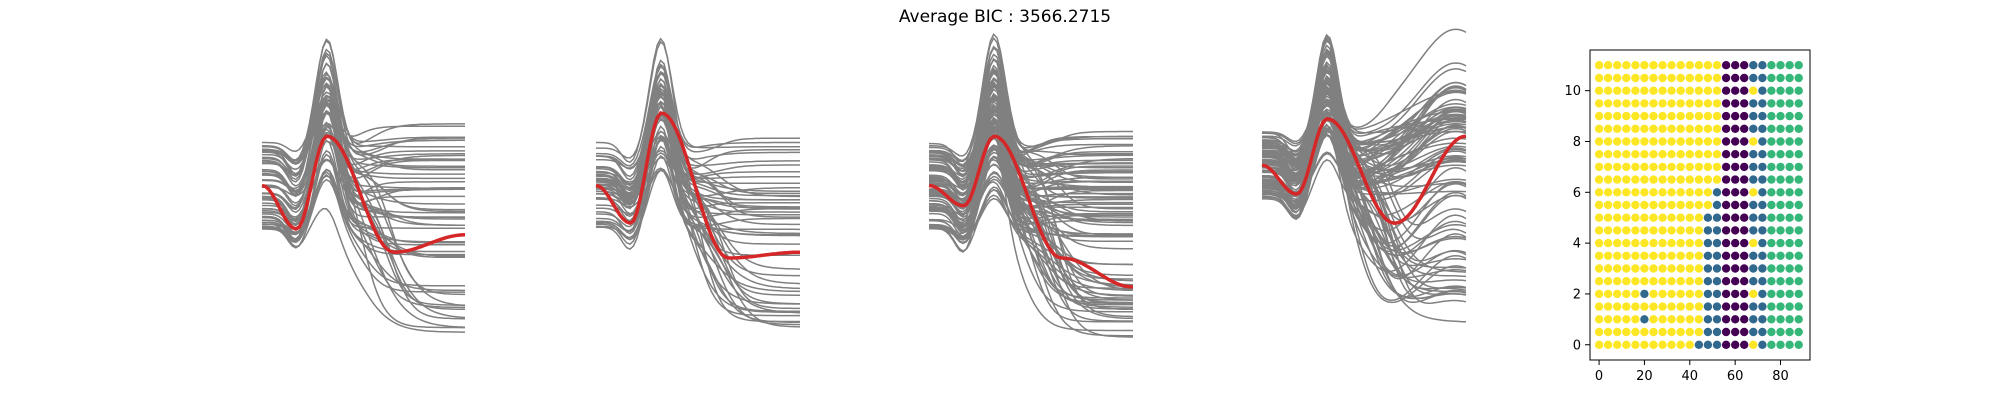 The height and width of the screenshot is (400, 2000). I want to click on scatter-points, so click(1698, 204).